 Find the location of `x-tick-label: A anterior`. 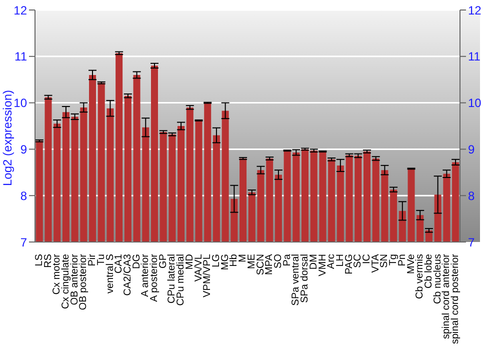

x-tick-label: A anterior is located at coordinates (146, 275).